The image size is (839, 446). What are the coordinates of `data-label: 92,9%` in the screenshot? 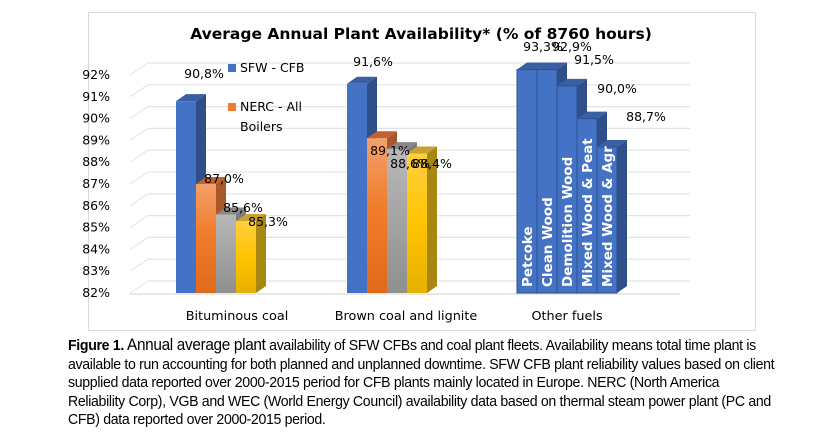 It's located at (572, 46).